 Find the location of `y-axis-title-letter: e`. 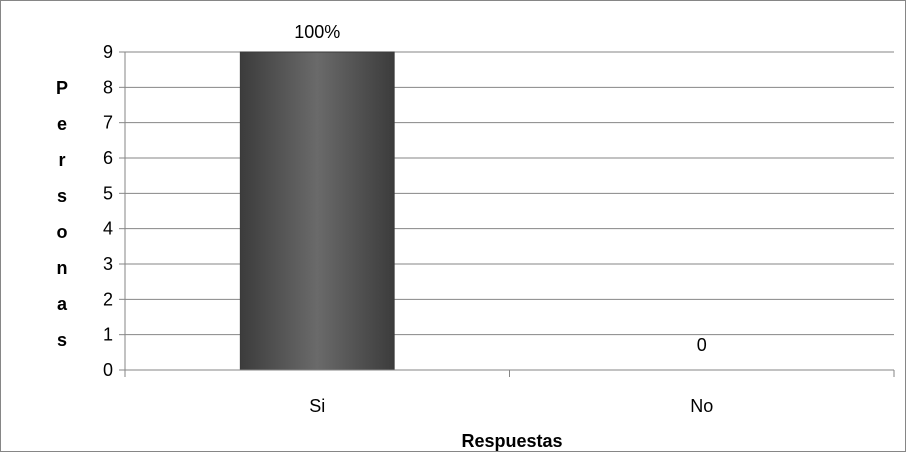

y-axis-title-letter: e is located at coordinates (62, 124).